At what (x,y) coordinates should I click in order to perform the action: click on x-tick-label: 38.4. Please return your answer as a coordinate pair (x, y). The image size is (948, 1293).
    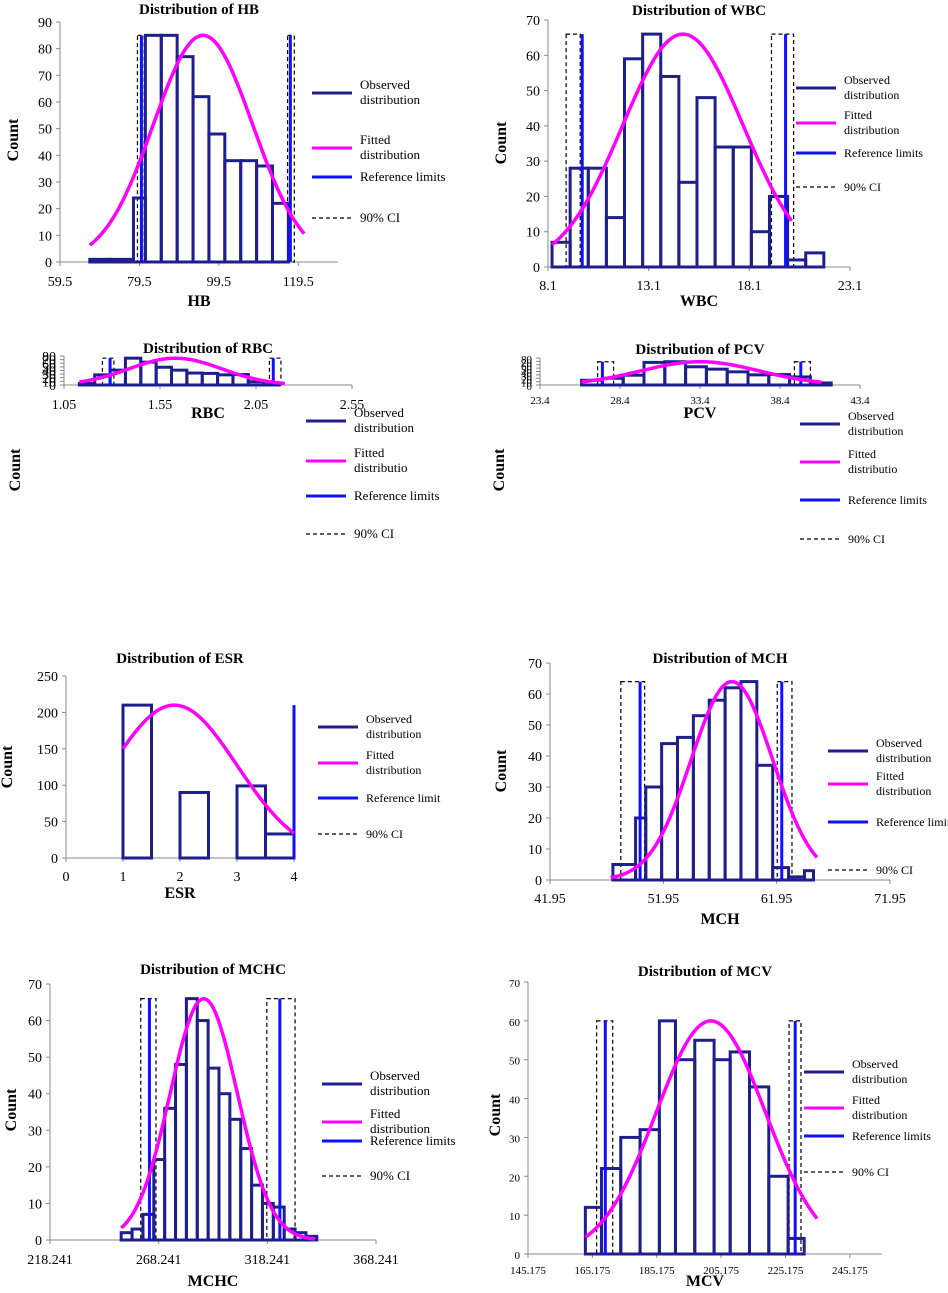
    Looking at the image, I should click on (780, 401).